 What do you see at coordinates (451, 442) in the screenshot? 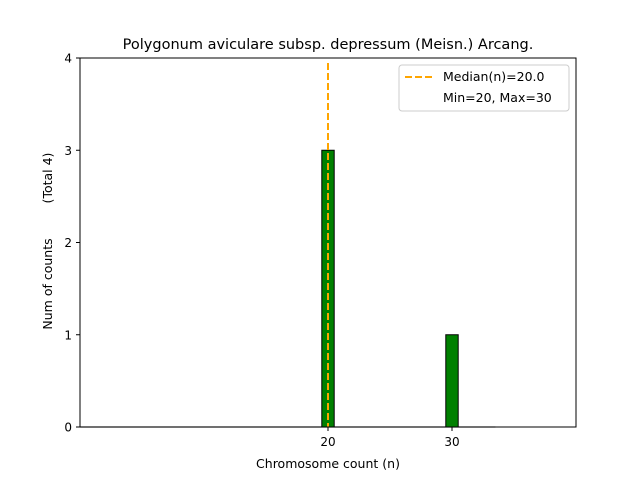
I see `x-tick-label-30: 30` at bounding box center [451, 442].